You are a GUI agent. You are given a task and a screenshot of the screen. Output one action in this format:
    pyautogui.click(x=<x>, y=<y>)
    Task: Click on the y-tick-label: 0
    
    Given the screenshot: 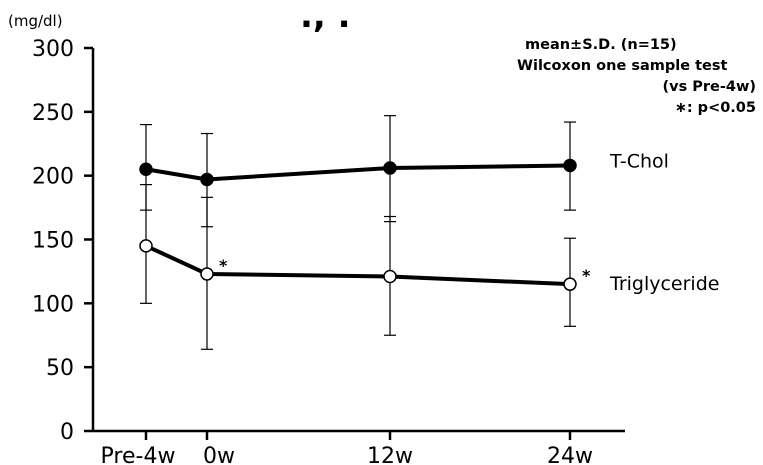 What is the action you would take?
    pyautogui.click(x=67, y=432)
    